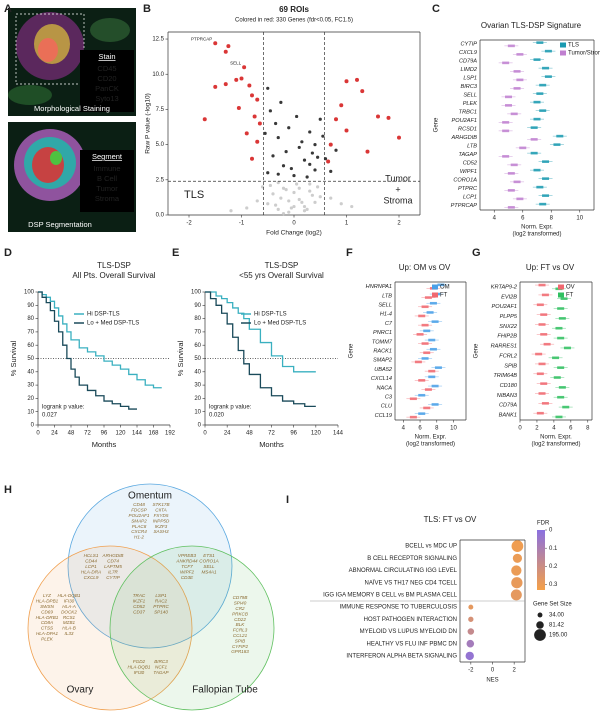  I want to click on venn-gene: RCS1, so click(69, 617).